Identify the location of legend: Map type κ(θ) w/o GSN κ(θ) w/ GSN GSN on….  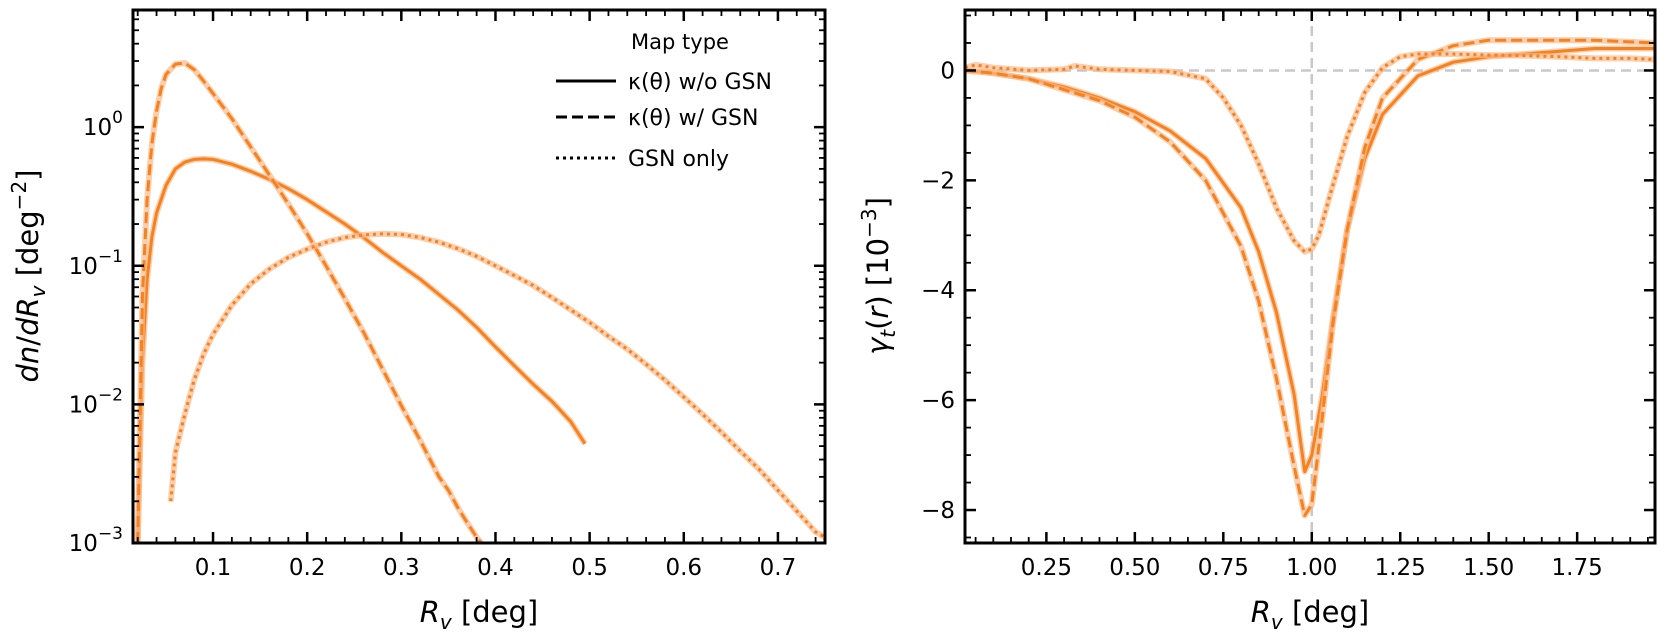
(664, 101).